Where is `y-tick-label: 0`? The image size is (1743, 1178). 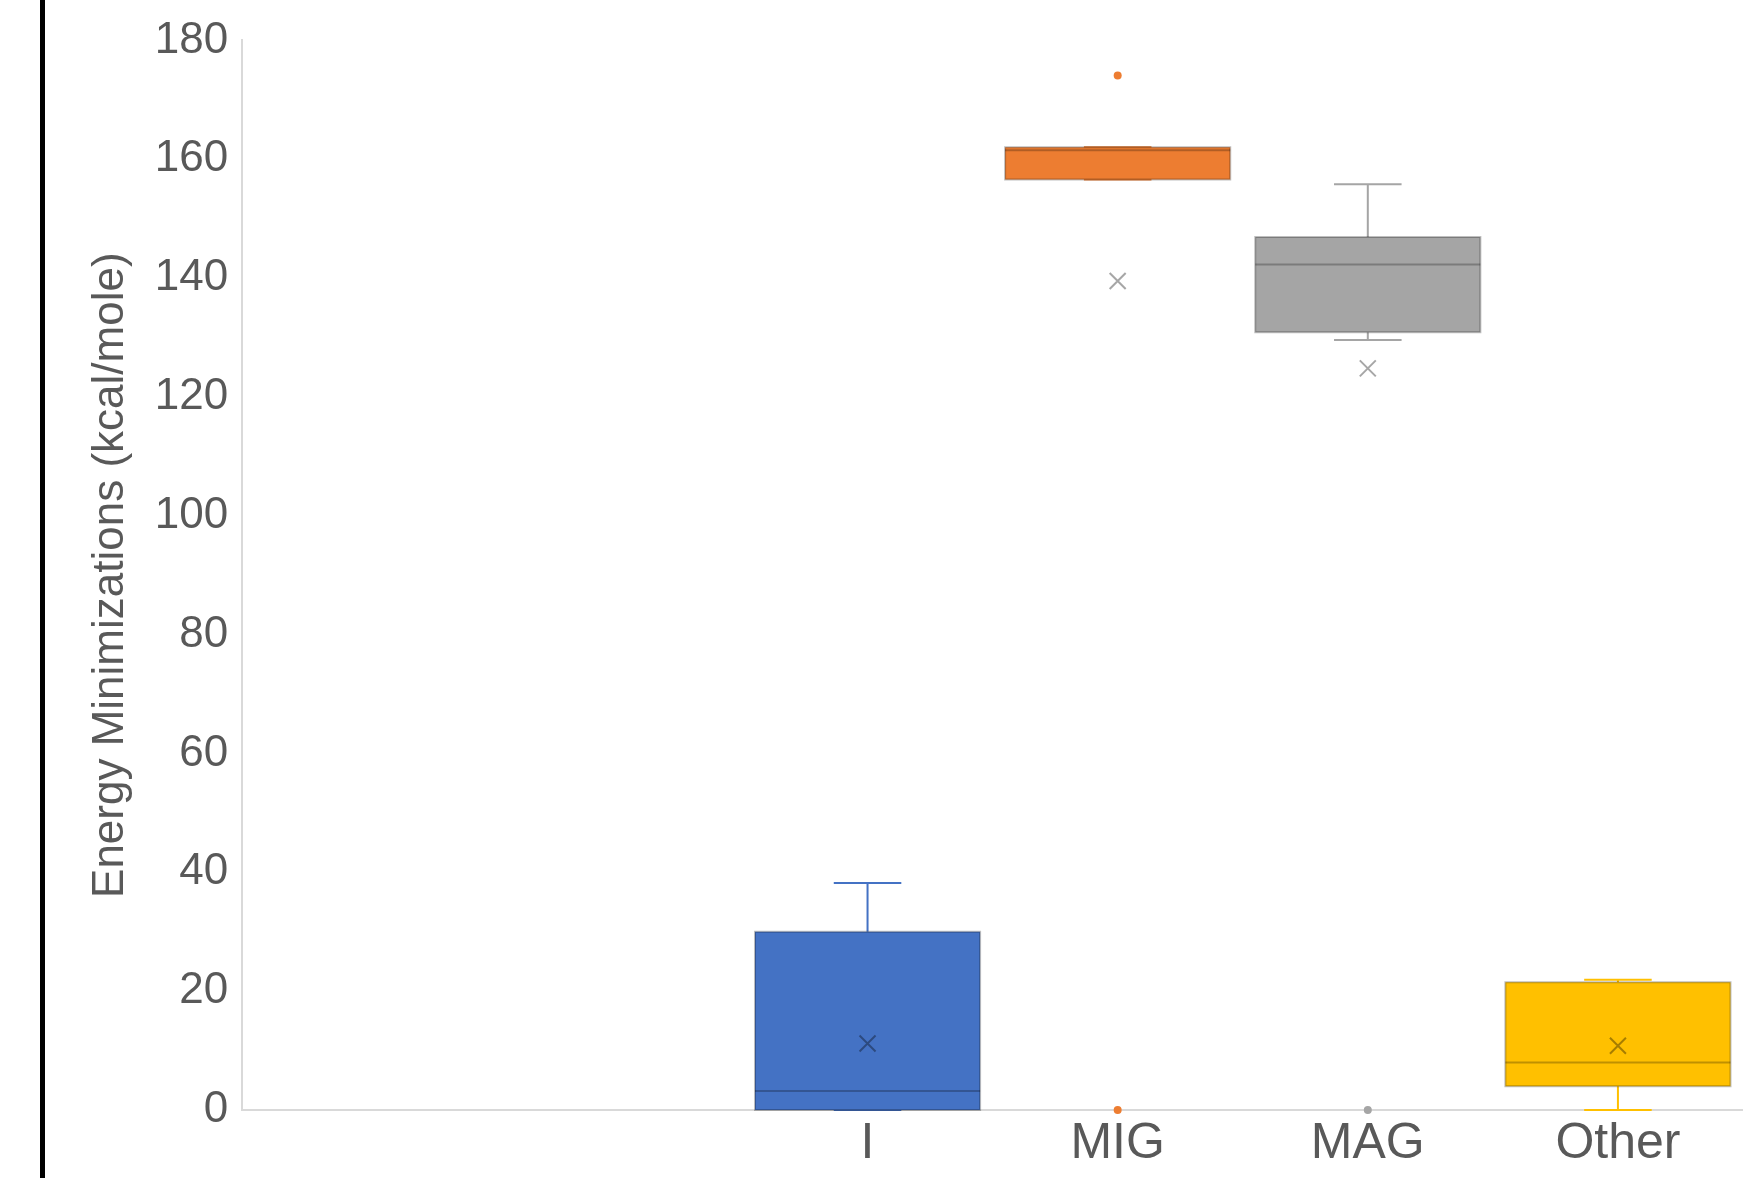
y-tick-label: 0 is located at coordinates (216, 1107).